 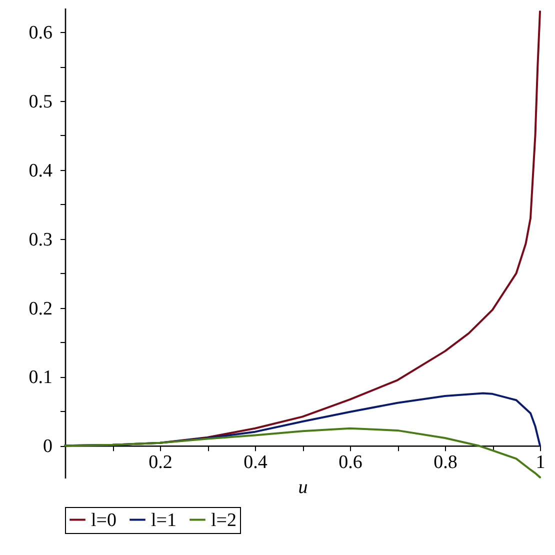 What do you see at coordinates (47, 447) in the screenshot?
I see `y-tick-label: 0` at bounding box center [47, 447].